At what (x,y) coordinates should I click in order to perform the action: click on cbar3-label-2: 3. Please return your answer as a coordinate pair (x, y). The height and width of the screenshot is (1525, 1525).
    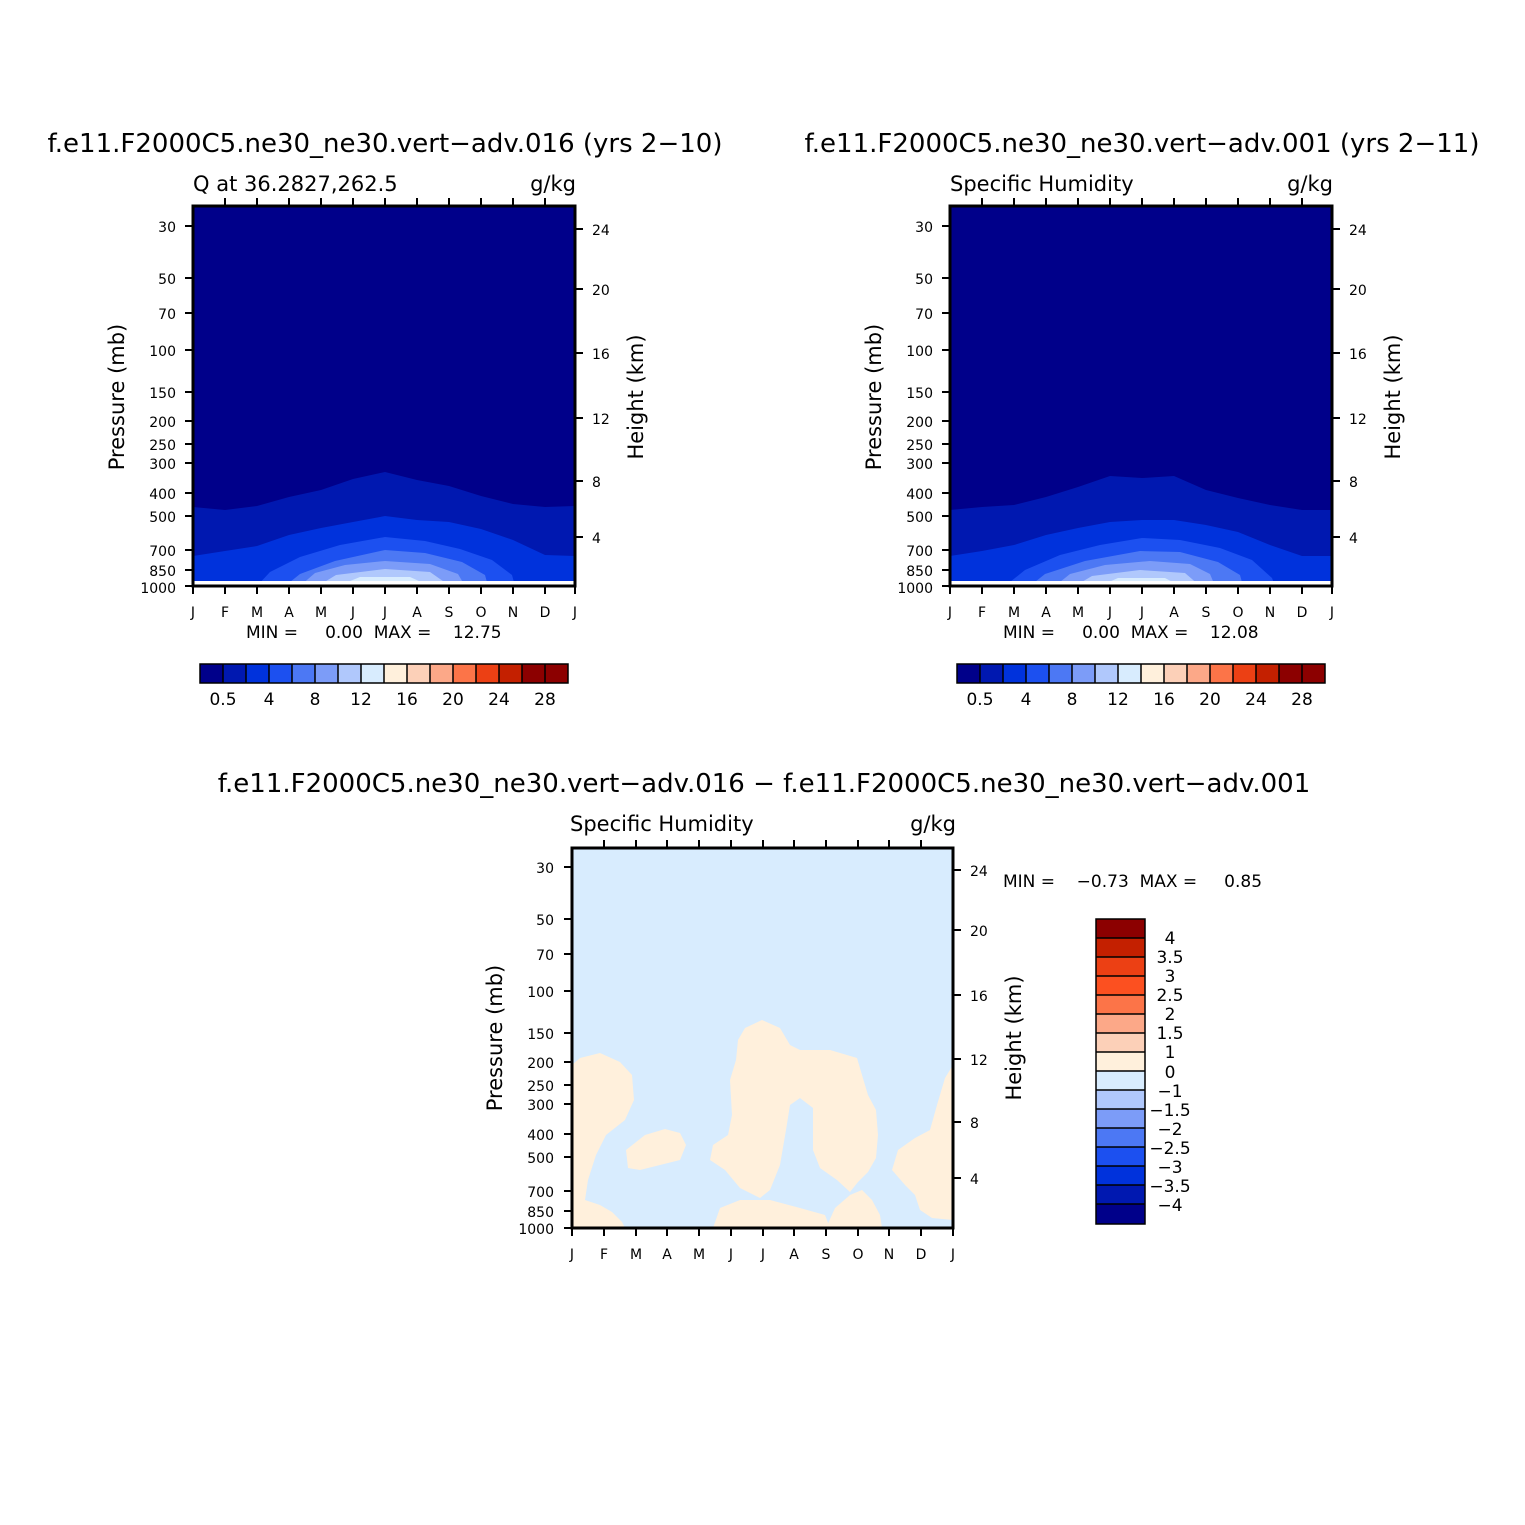
    Looking at the image, I should click on (1170, 977).